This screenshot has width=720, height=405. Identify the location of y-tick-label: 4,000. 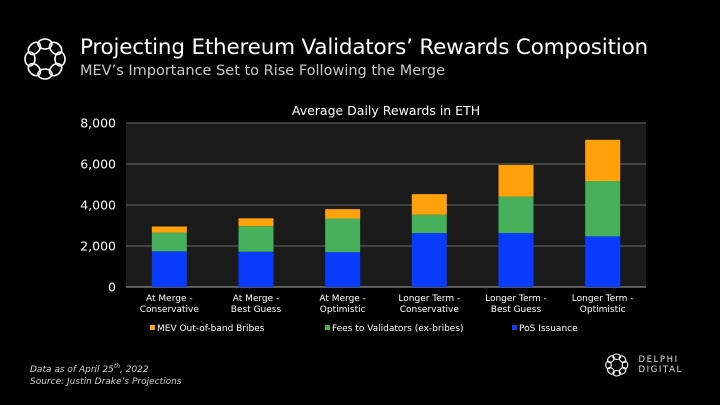
(98, 205).